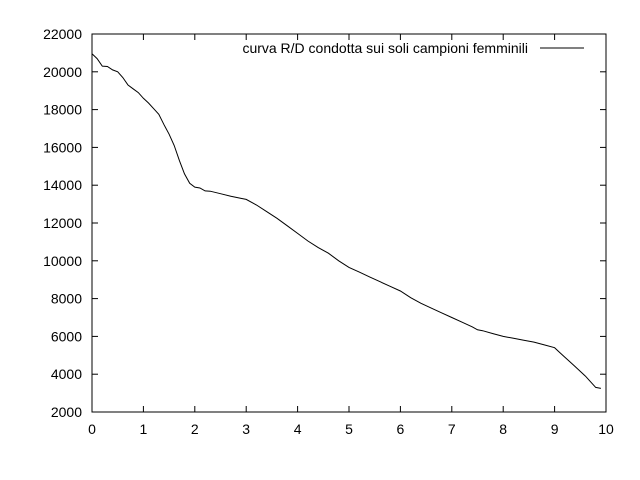 This screenshot has width=640, height=480. Describe the element at coordinates (144, 429) in the screenshot. I see `x-tick-label: 1` at that location.